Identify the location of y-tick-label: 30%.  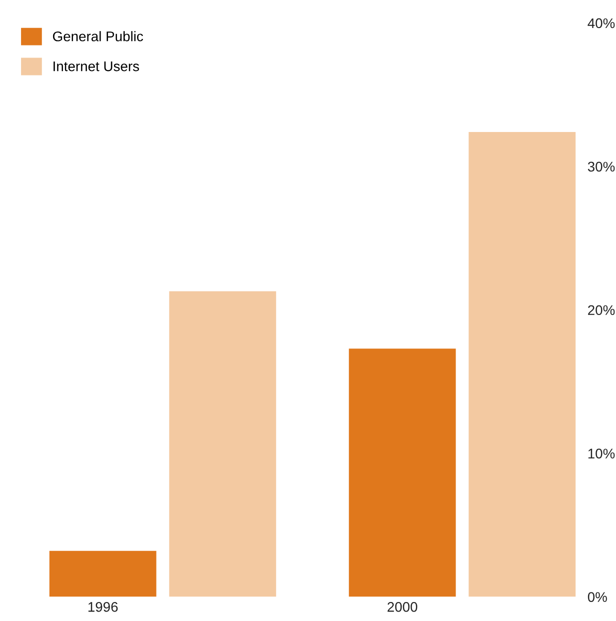
(601, 167).